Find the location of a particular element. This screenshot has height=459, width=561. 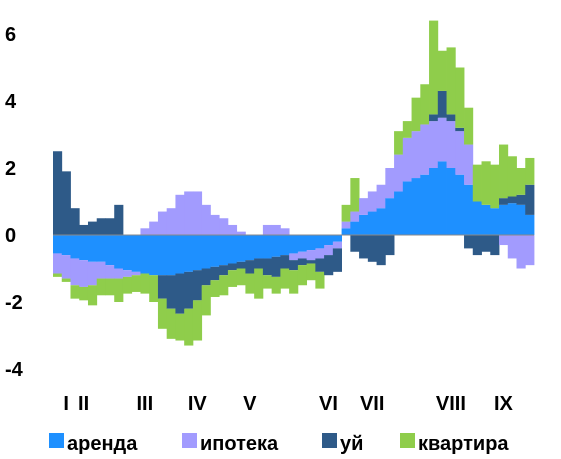

x-tick-label: IV is located at coordinates (198, 404).